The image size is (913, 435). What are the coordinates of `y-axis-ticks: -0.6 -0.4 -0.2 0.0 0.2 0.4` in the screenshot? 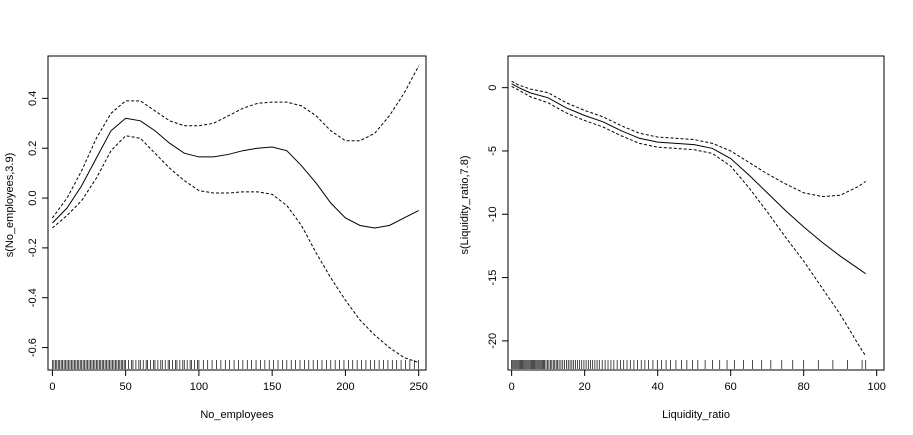 It's located at (37, 224).